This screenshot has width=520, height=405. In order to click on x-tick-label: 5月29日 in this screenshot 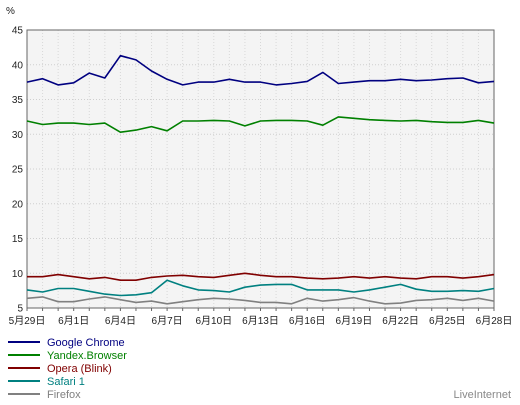, I will do `click(27, 321)`.